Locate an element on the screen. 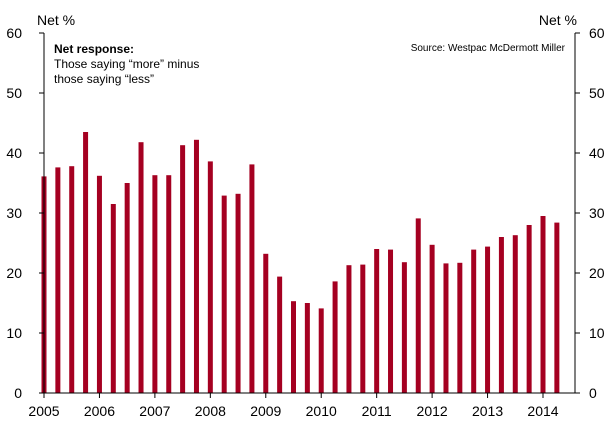  y-tick-label-right: 20 is located at coordinates (597, 273).